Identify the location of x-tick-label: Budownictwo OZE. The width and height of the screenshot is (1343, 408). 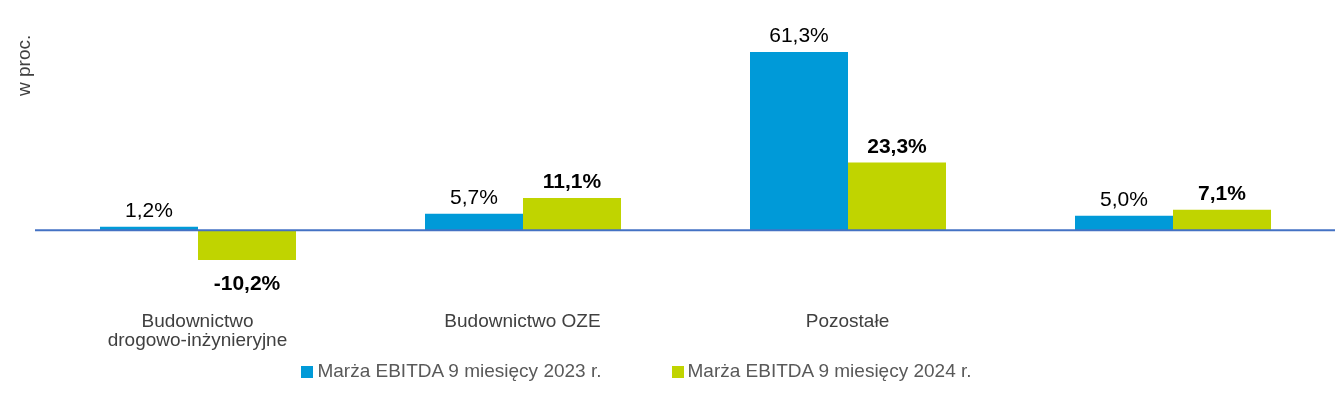
(522, 321).